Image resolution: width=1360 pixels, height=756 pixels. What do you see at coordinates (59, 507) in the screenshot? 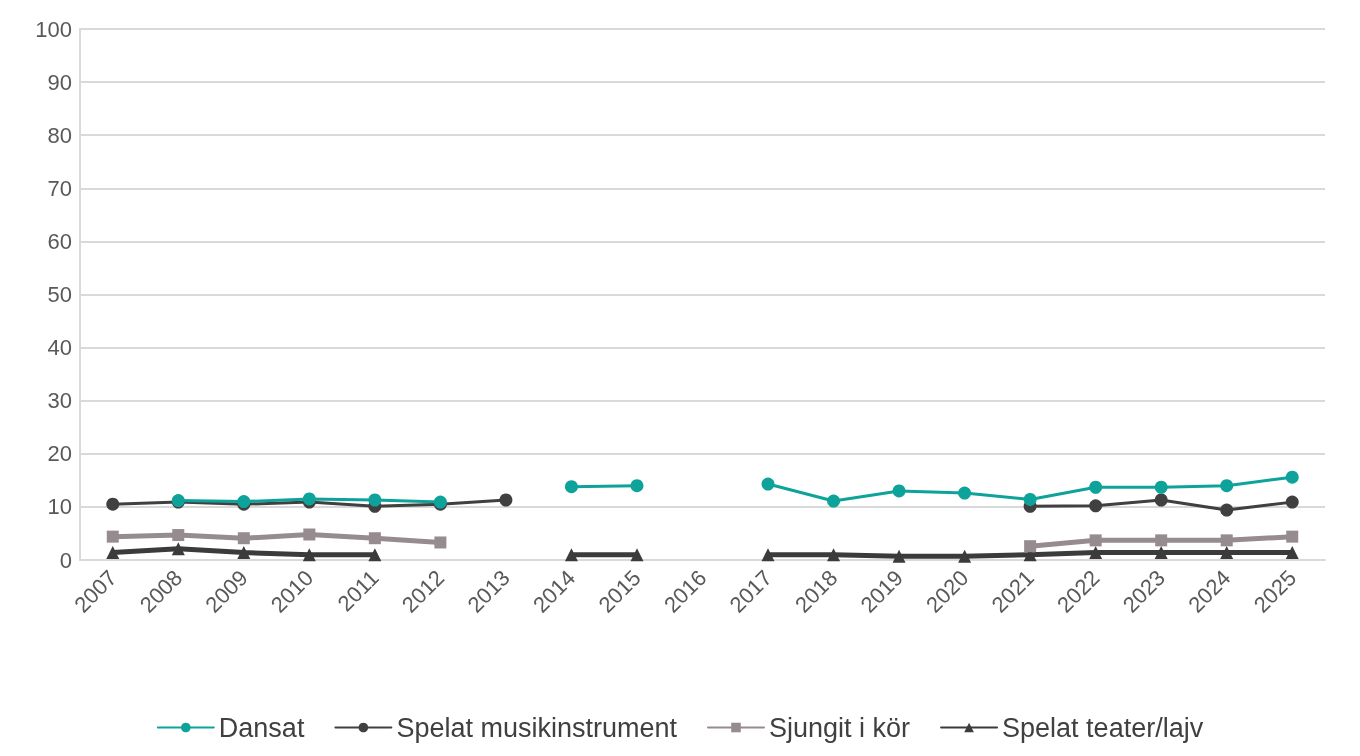
I see `y-tick-label: 10` at bounding box center [59, 507].